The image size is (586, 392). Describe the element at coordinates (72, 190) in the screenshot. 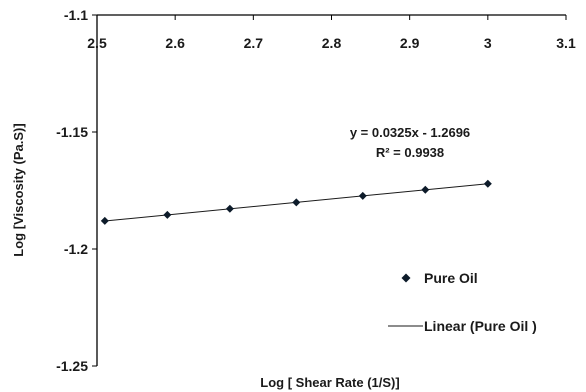

I see `y-tick-labels: -1.1 -1.15 -1.2 -1.25` at that location.